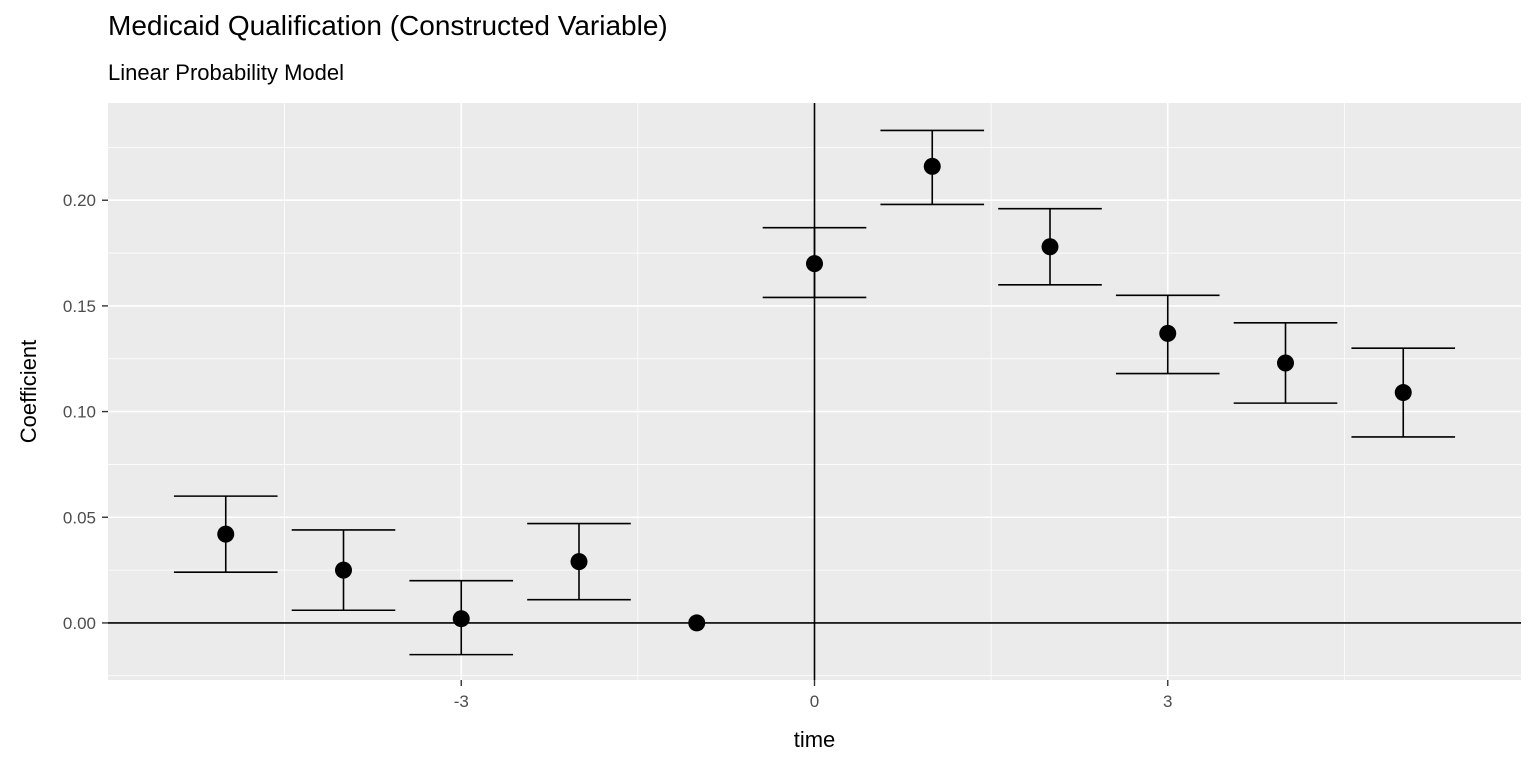  Describe the element at coordinates (226, 72) in the screenshot. I see `chart-subtitle: Linear Probability Model` at that location.